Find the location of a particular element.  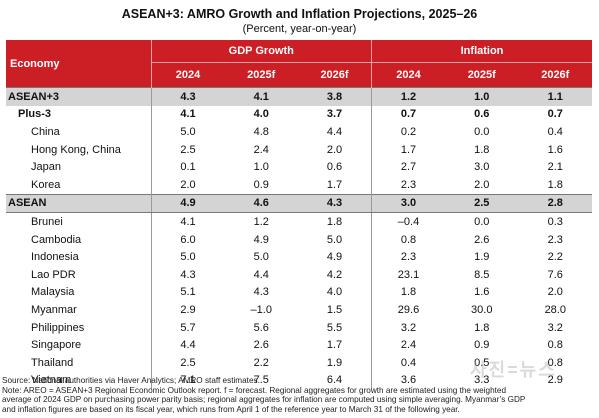

gdp-growth-value: 5.5 is located at coordinates (335, 327).